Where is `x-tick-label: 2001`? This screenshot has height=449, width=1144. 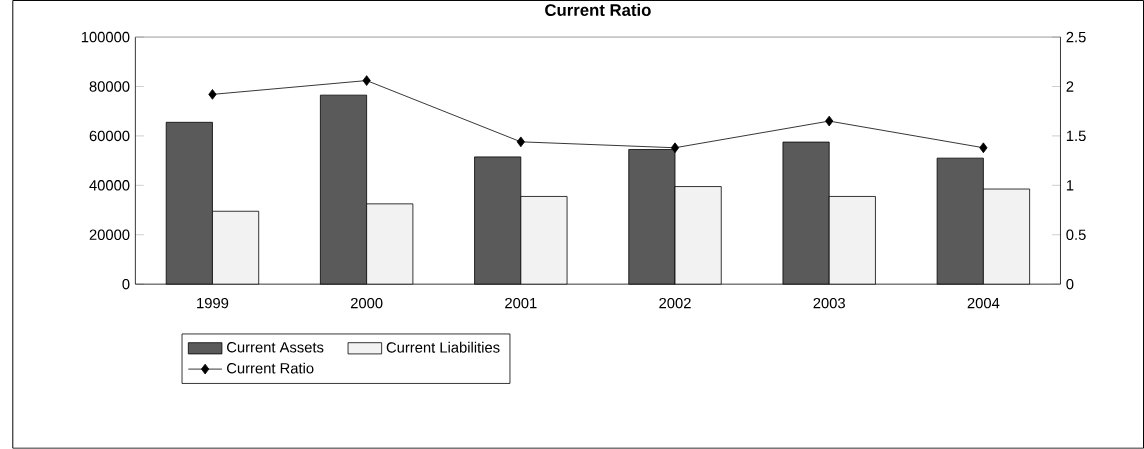 x-tick-label: 2001 is located at coordinates (521, 303).